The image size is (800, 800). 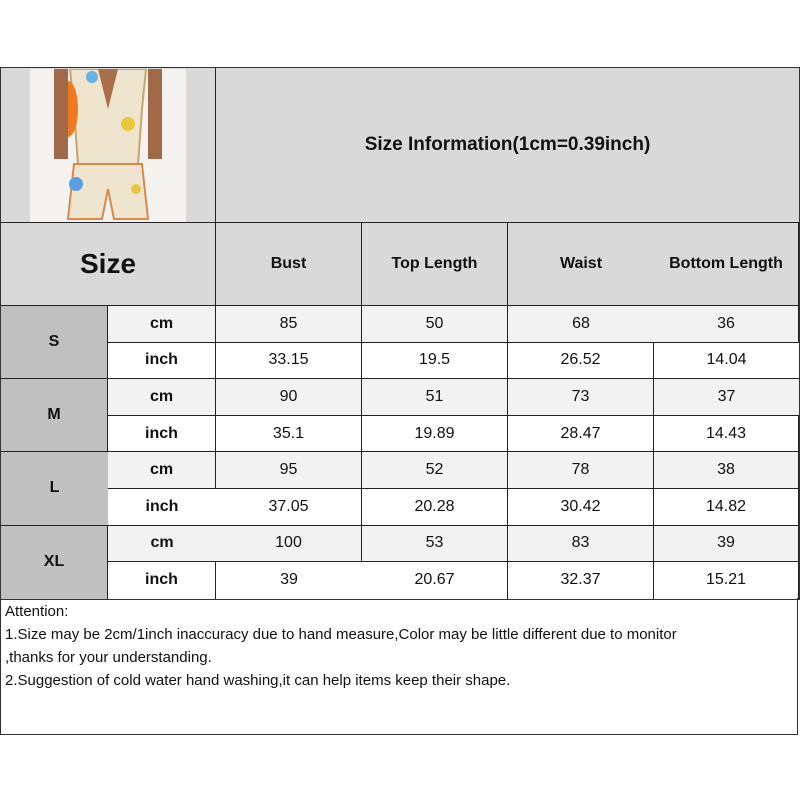 What do you see at coordinates (108, 657) in the screenshot?
I see `attention-line: ,thanks for your understanding.` at bounding box center [108, 657].